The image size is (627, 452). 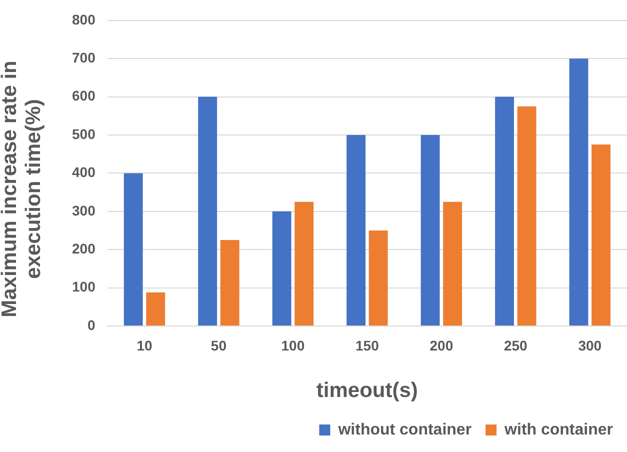 What do you see at coordinates (367, 390) in the screenshot?
I see `x-axis-title: timeout(s)` at bounding box center [367, 390].